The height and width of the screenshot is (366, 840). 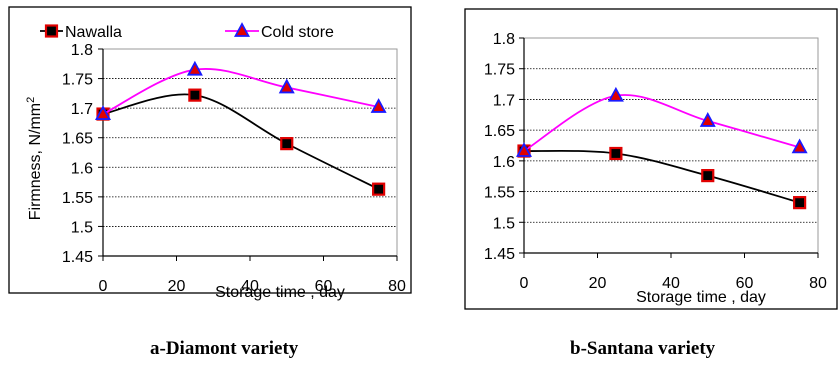 What do you see at coordinates (93, 32) in the screenshot?
I see `legend-label: Nawalla` at bounding box center [93, 32].